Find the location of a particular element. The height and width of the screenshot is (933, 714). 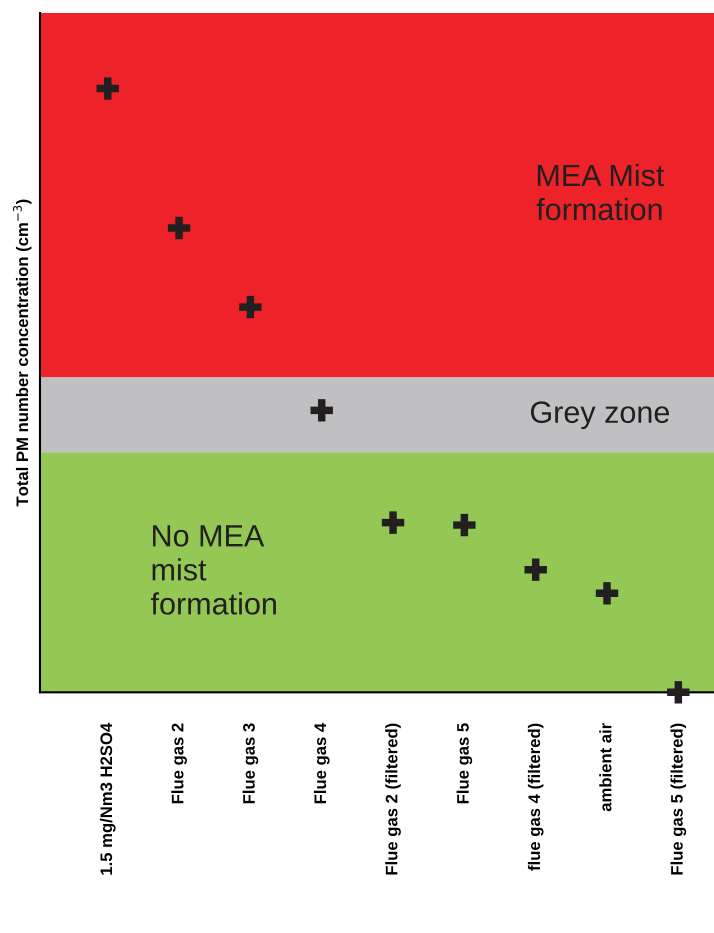

x-tick-label: Flue gas 3 is located at coordinates (250, 763).